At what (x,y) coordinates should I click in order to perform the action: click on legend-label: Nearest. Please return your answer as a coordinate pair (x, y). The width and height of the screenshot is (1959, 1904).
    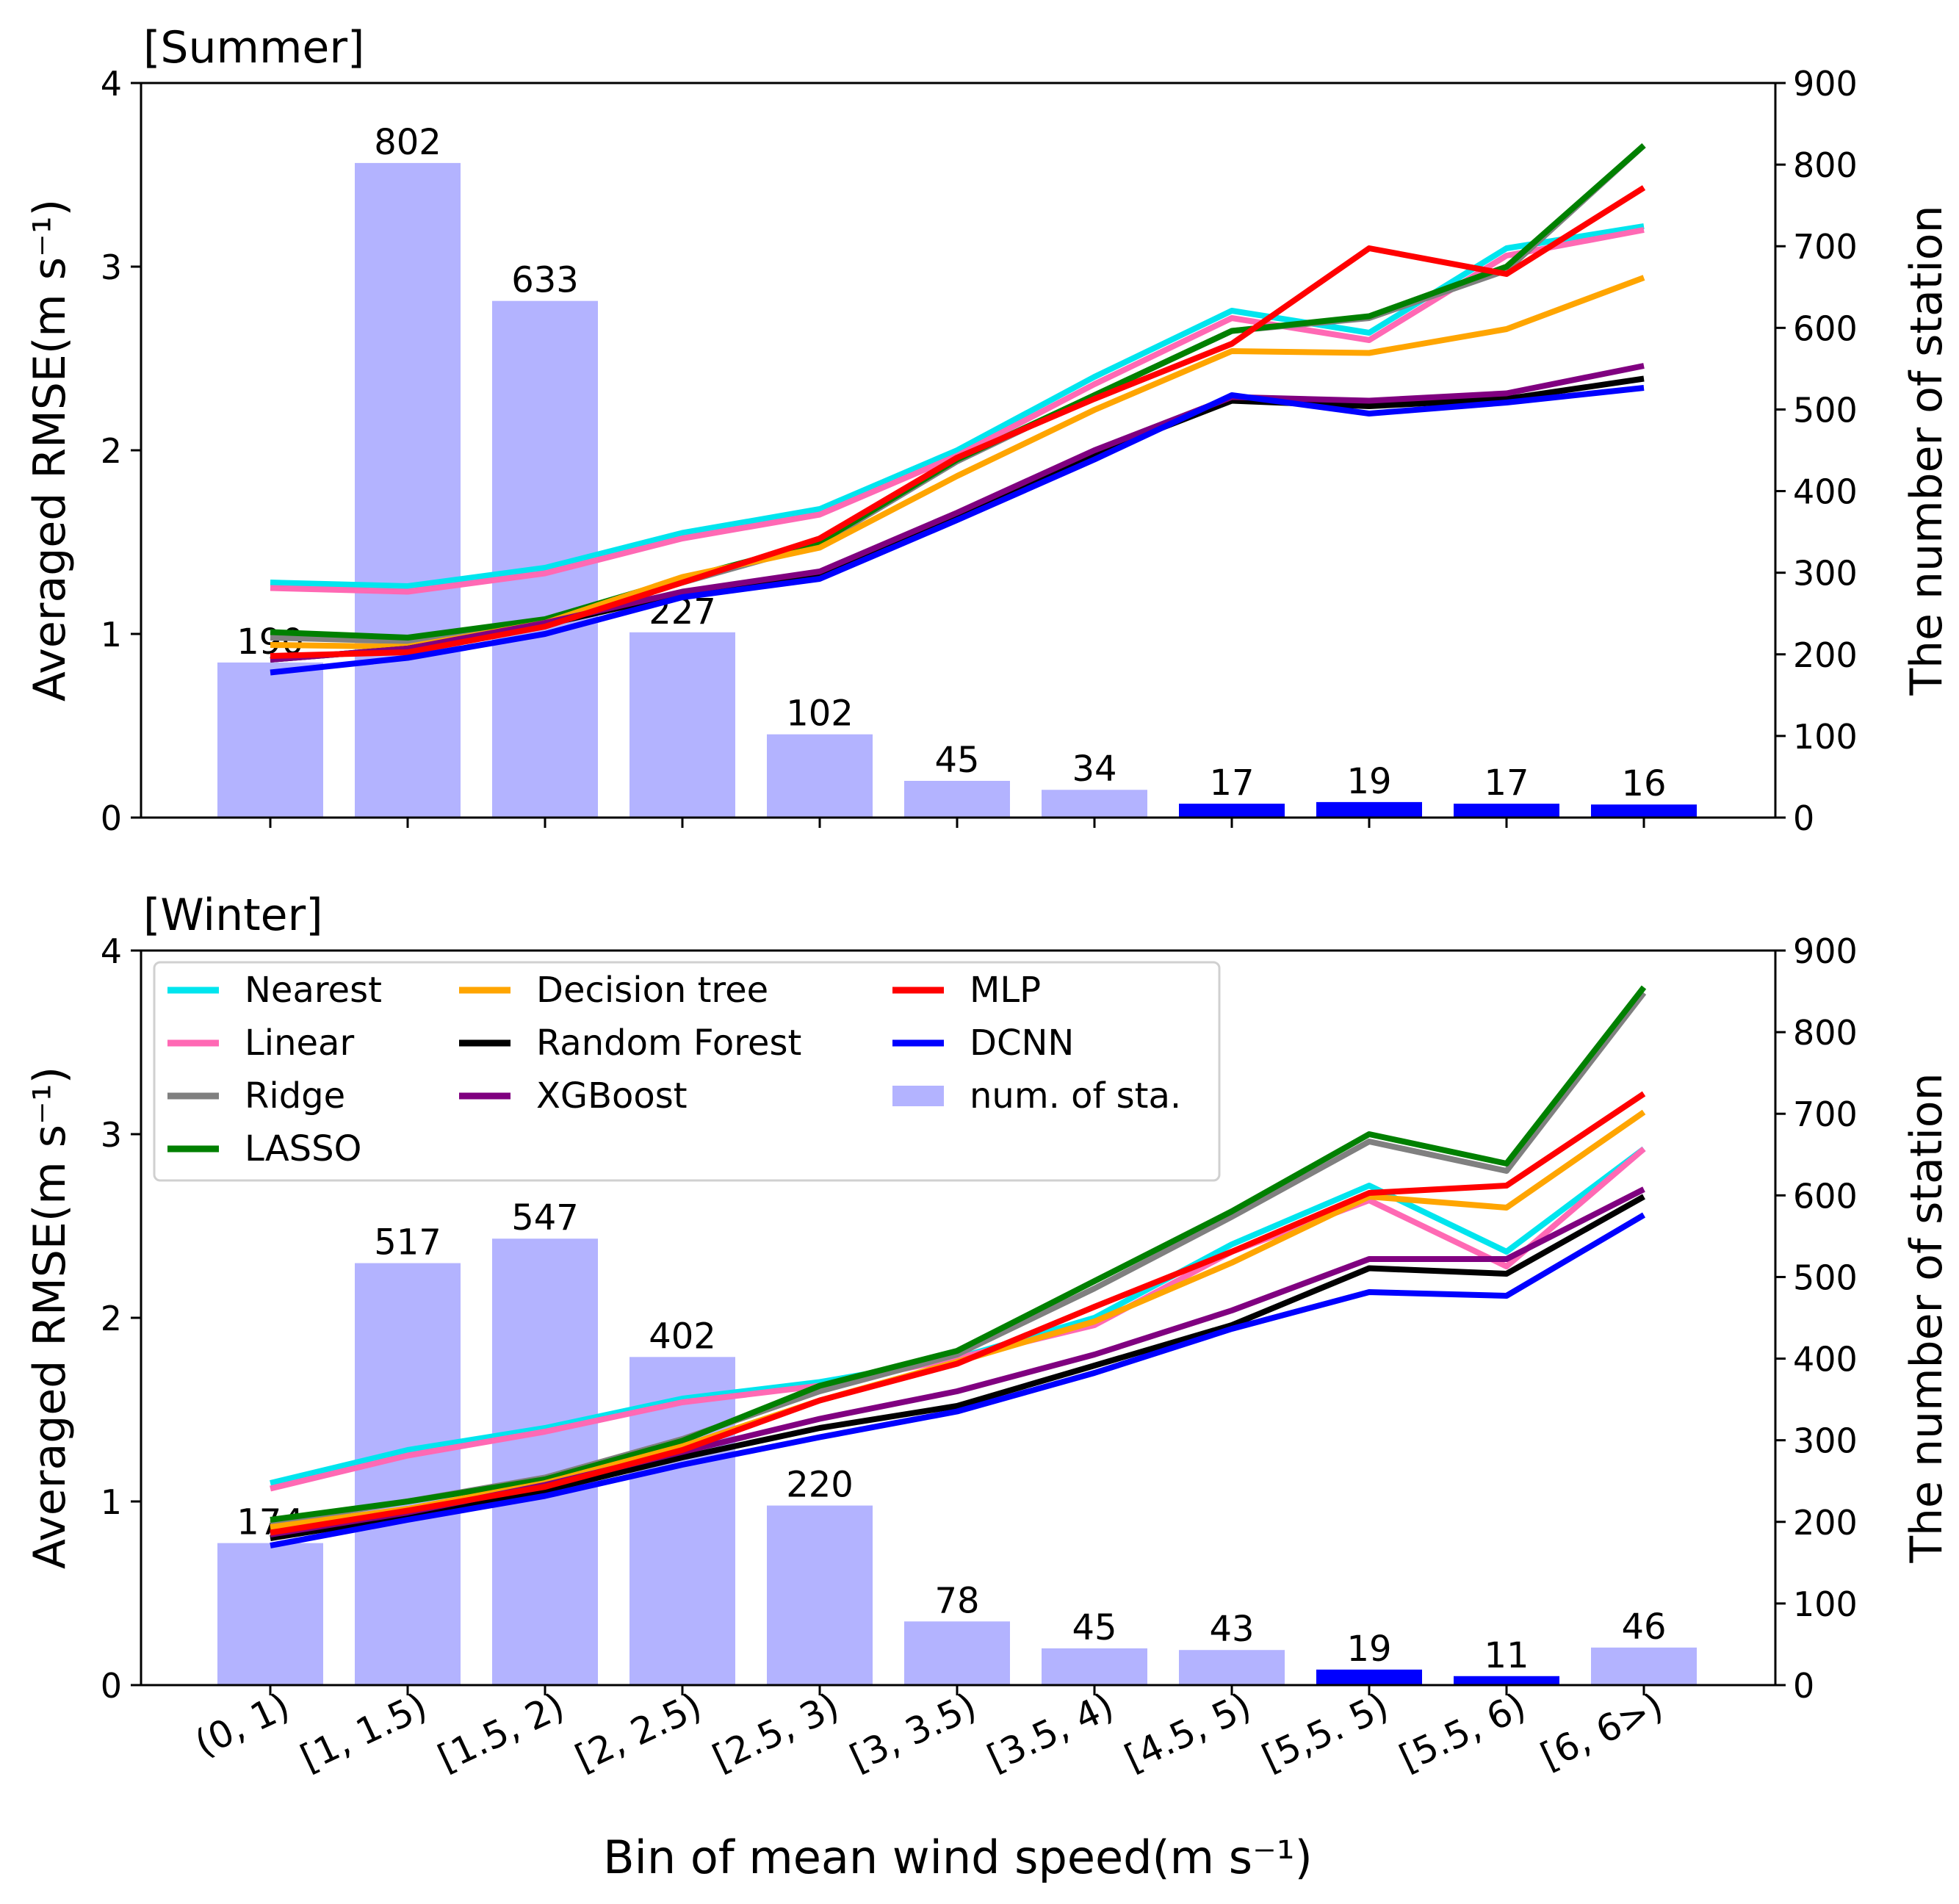
    Looking at the image, I should click on (313, 991).